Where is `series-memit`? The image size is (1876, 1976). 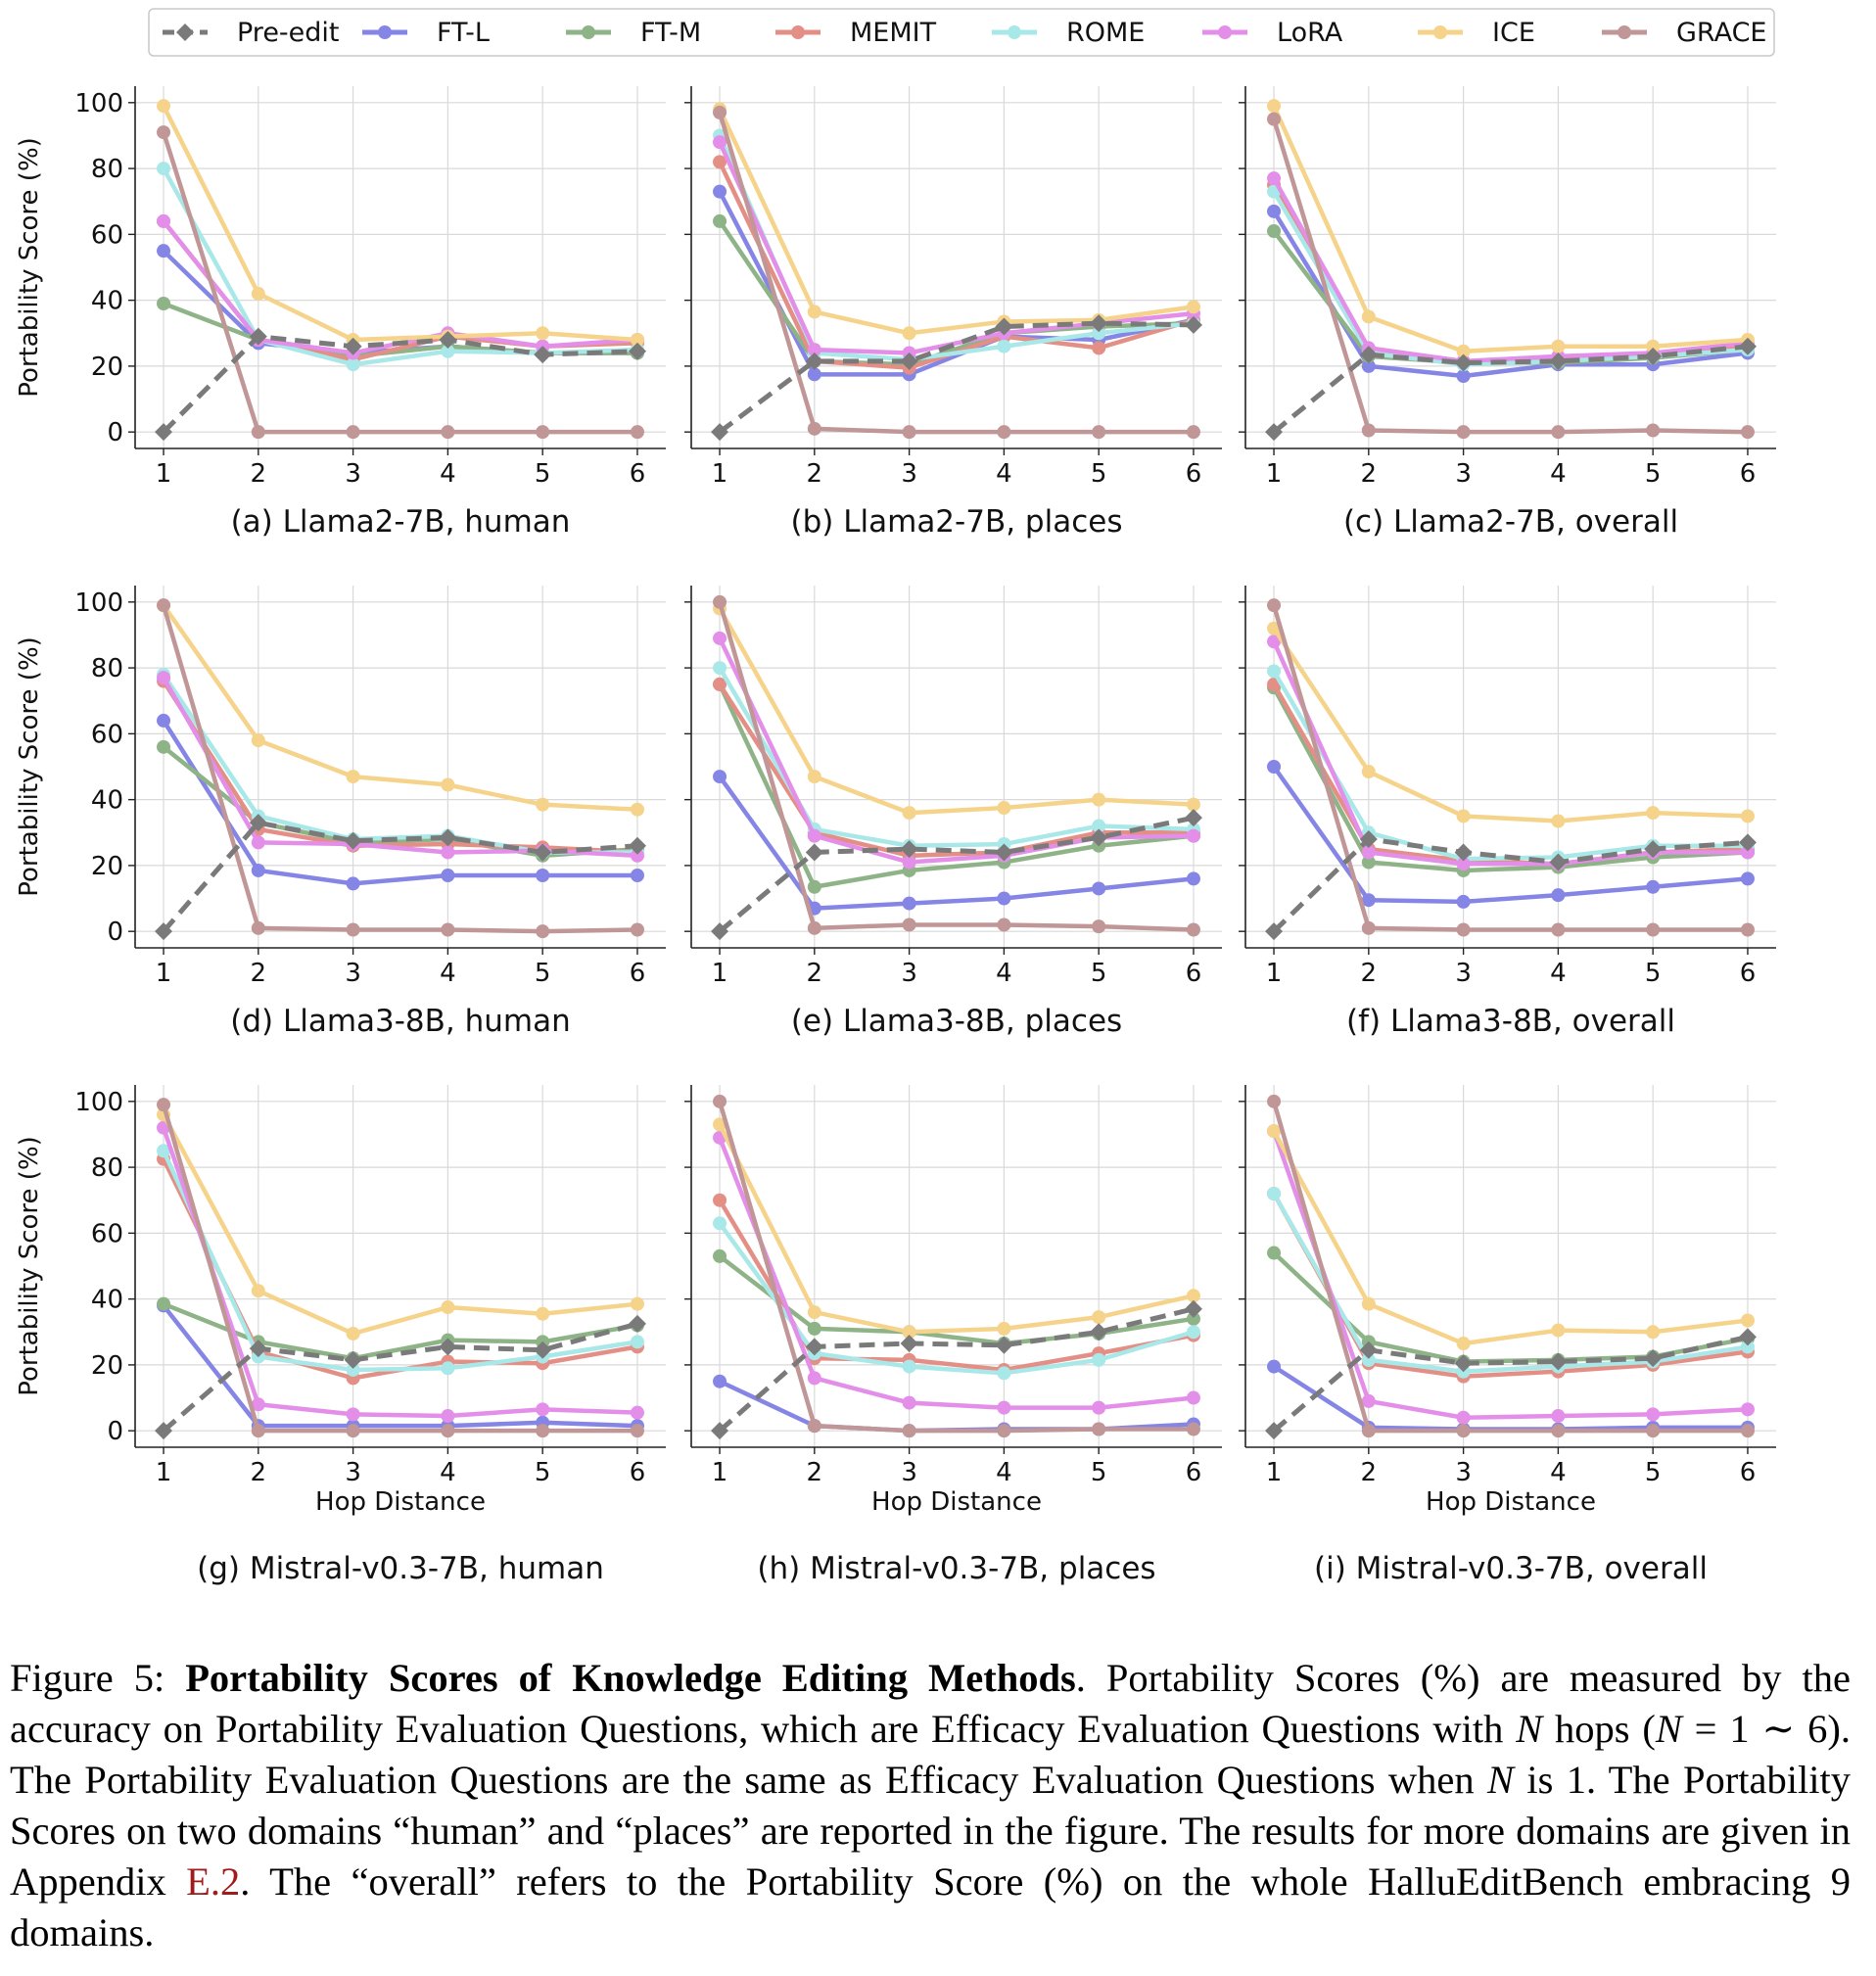
series-memit is located at coordinates (1511, 1285).